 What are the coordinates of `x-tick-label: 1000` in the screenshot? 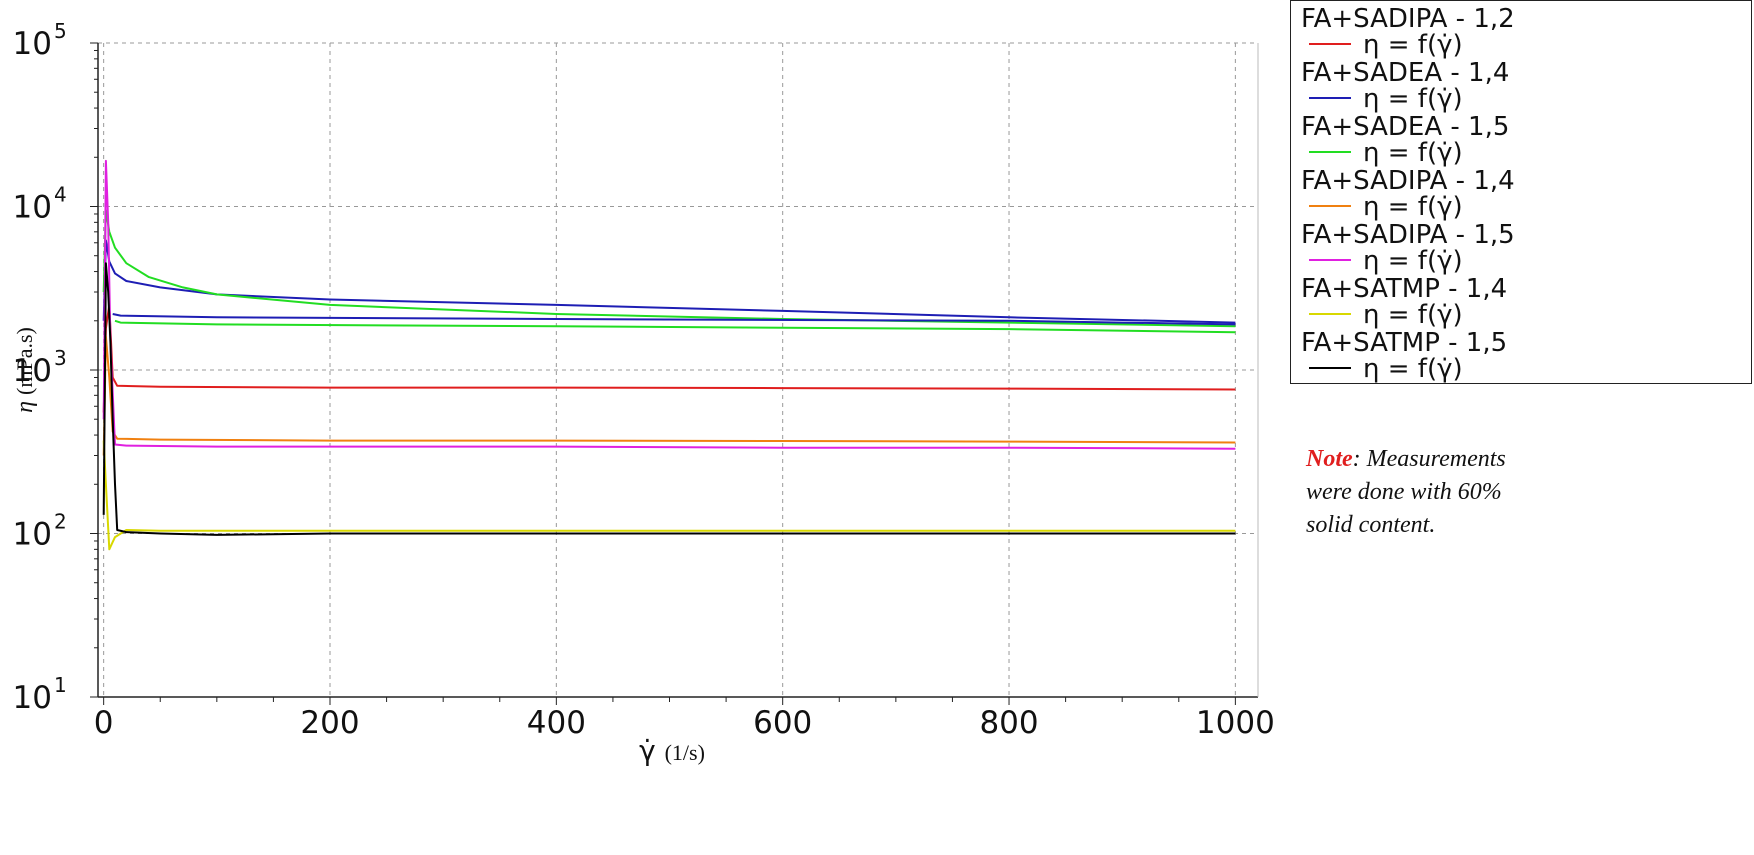 It's located at (1235, 723).